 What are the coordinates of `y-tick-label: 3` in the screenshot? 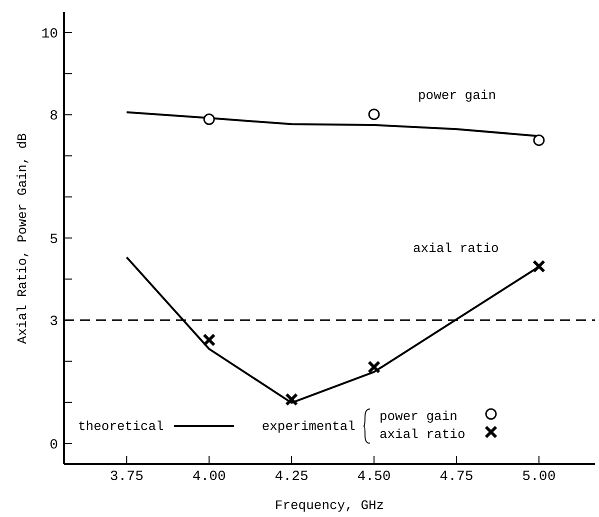 It's located at (54, 322).